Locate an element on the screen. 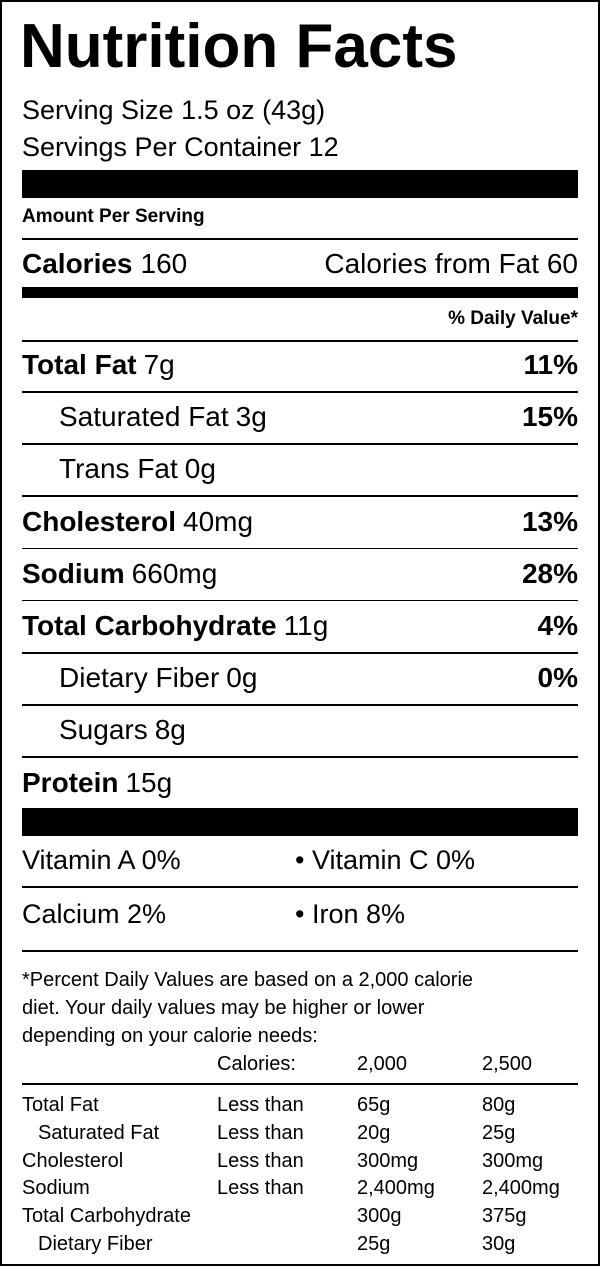 The height and width of the screenshot is (1266, 600). reference-value: 300g is located at coordinates (379, 1216).